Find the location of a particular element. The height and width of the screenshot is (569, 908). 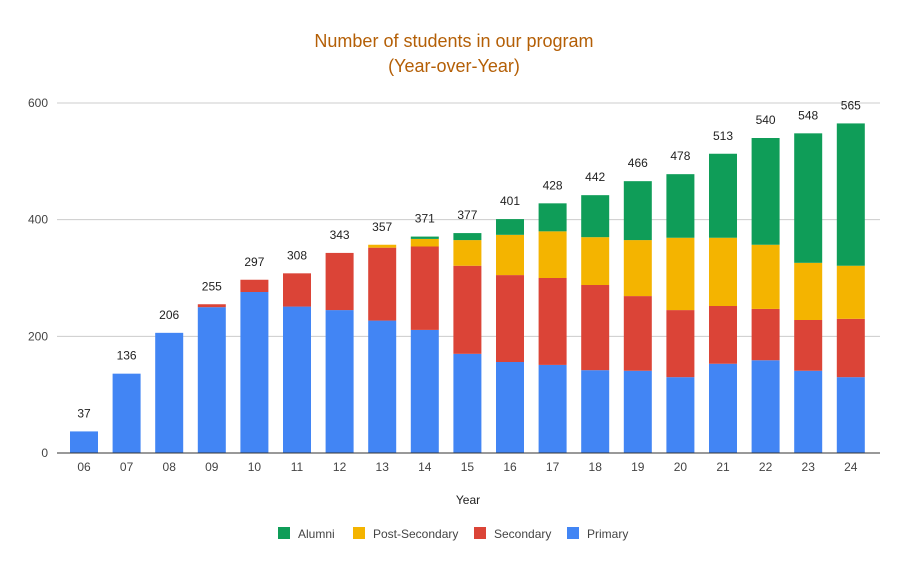

legend-label: Alumni is located at coordinates (316, 534).